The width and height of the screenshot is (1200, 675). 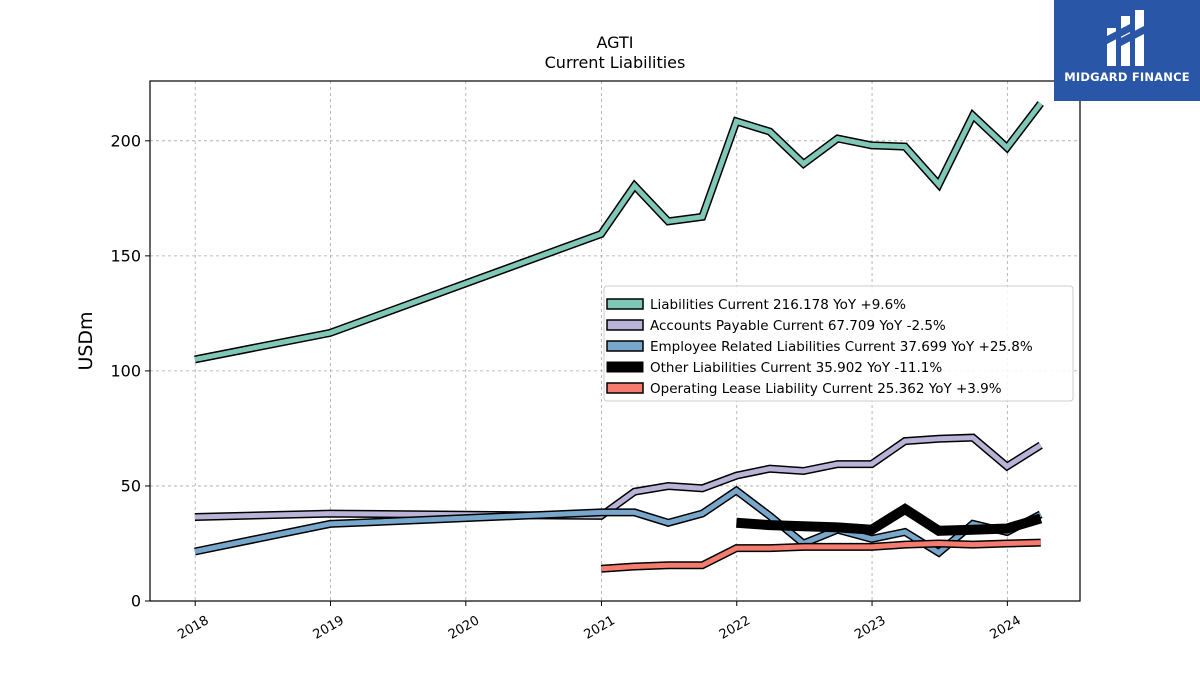 I want to click on x-tick-label: 2024, so click(x=1006, y=628).